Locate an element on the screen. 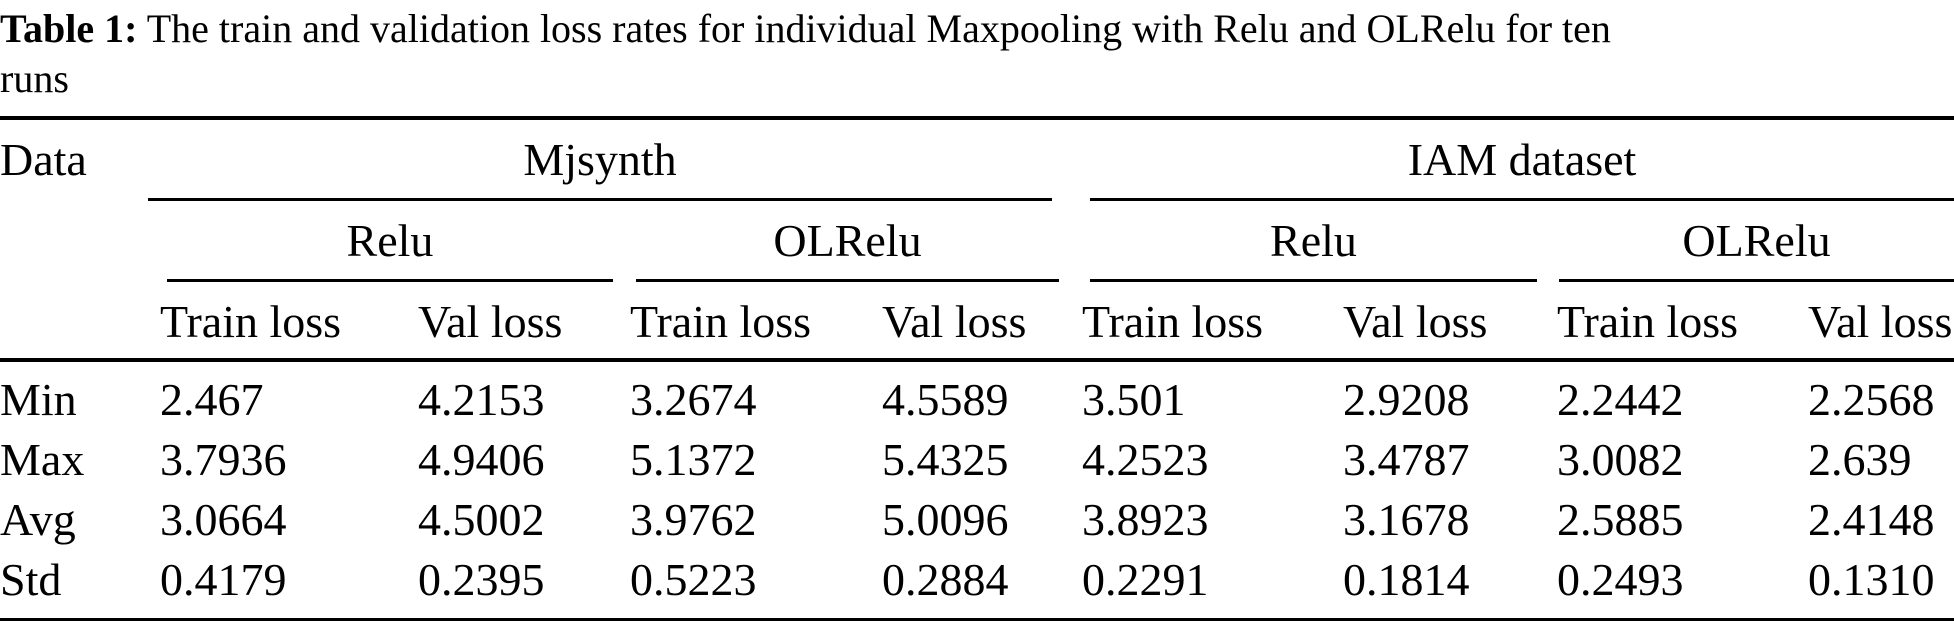 This screenshot has height=621, width=1954. cell-value: 3.501 is located at coordinates (1134, 399).